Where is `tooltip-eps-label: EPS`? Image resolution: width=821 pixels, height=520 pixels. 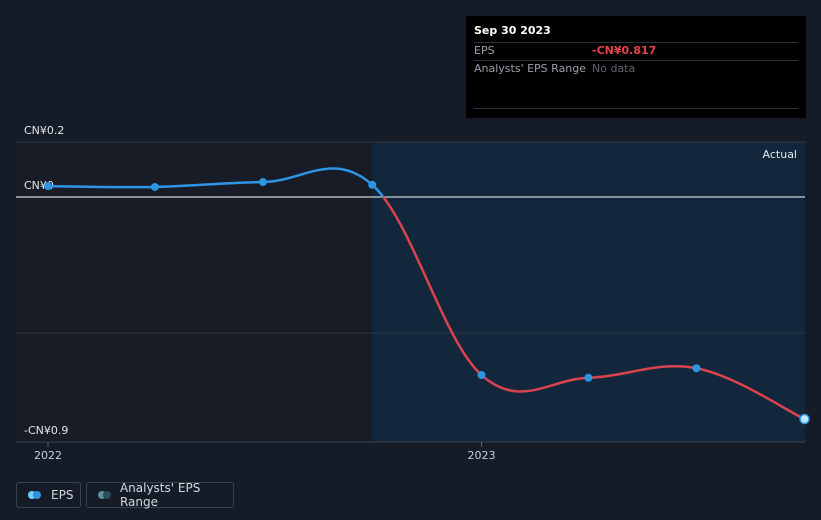
tooltip-eps-label: EPS is located at coordinates (484, 50).